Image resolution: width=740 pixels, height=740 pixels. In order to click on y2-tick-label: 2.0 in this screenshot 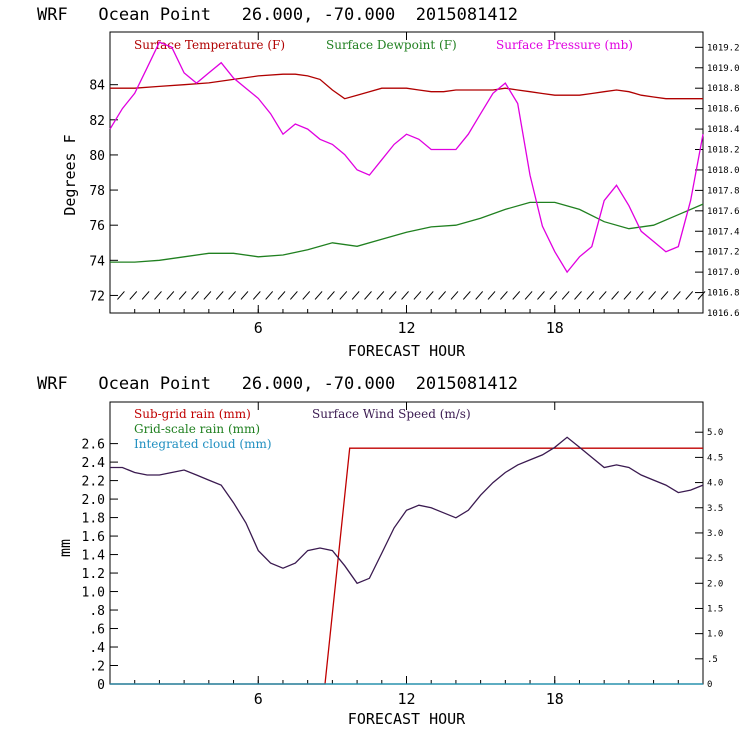, I will do `click(715, 584)`.